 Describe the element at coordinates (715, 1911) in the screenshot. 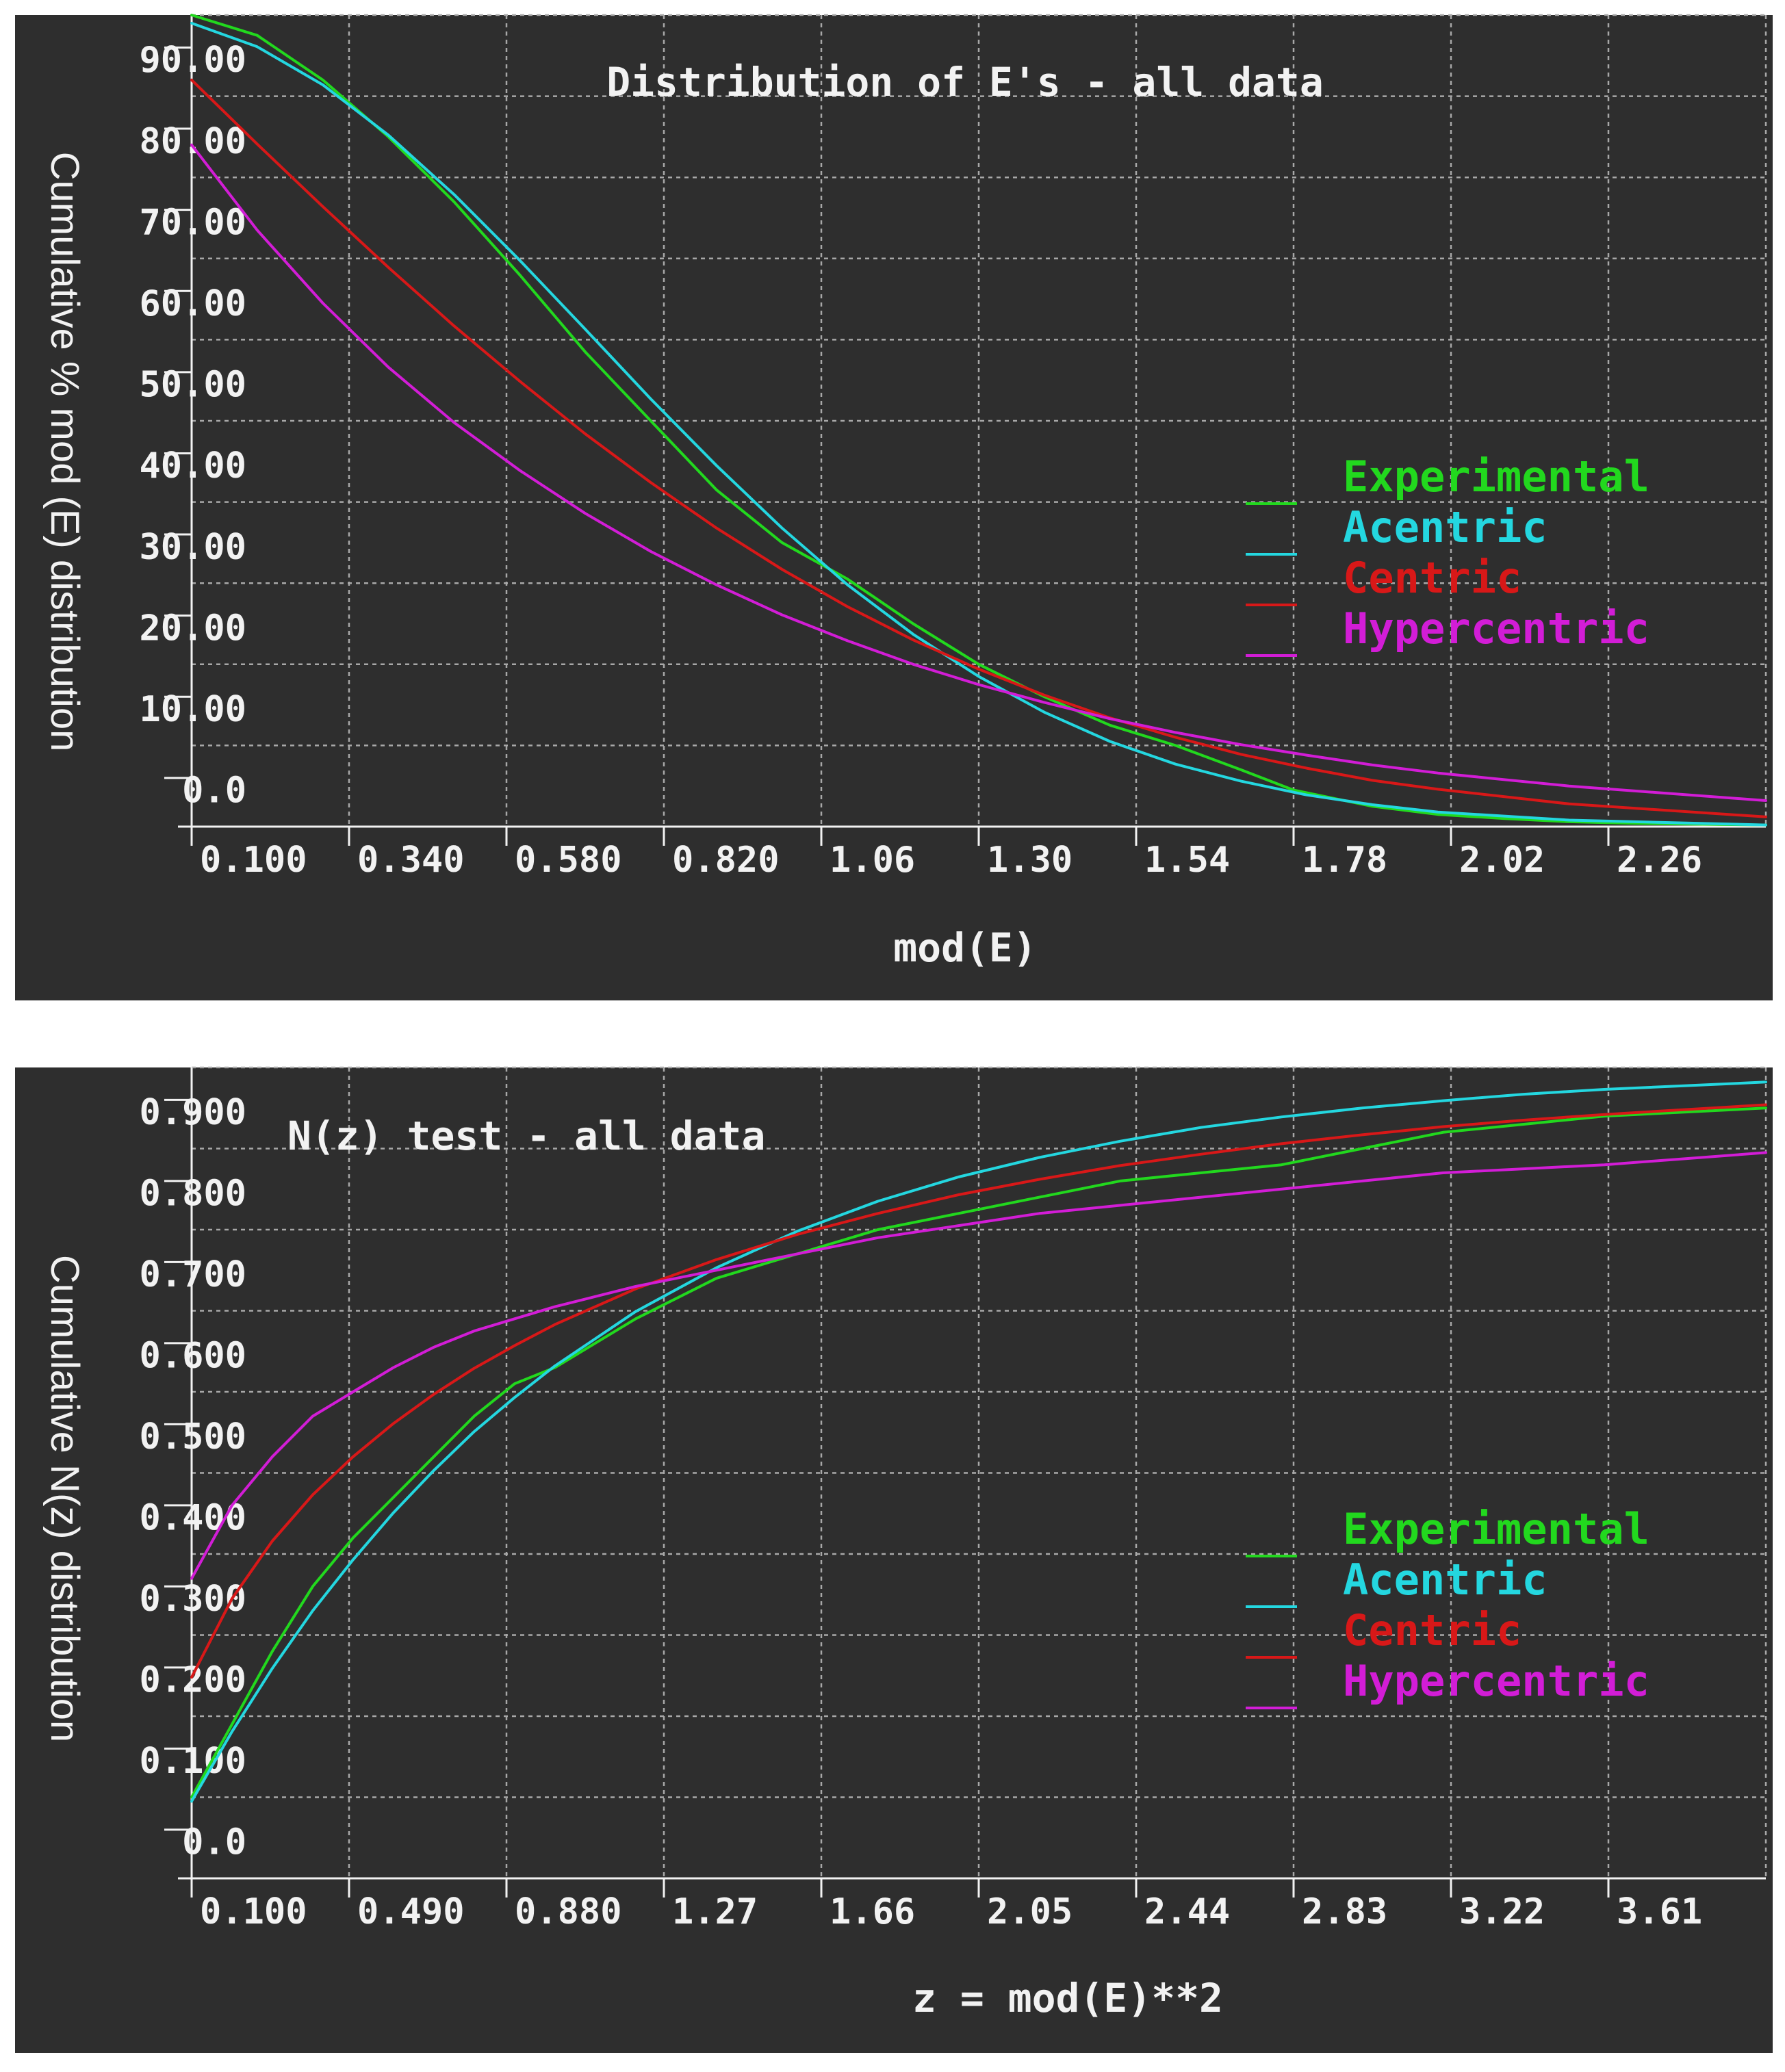

I see `x-tick-label: 1.27` at that location.